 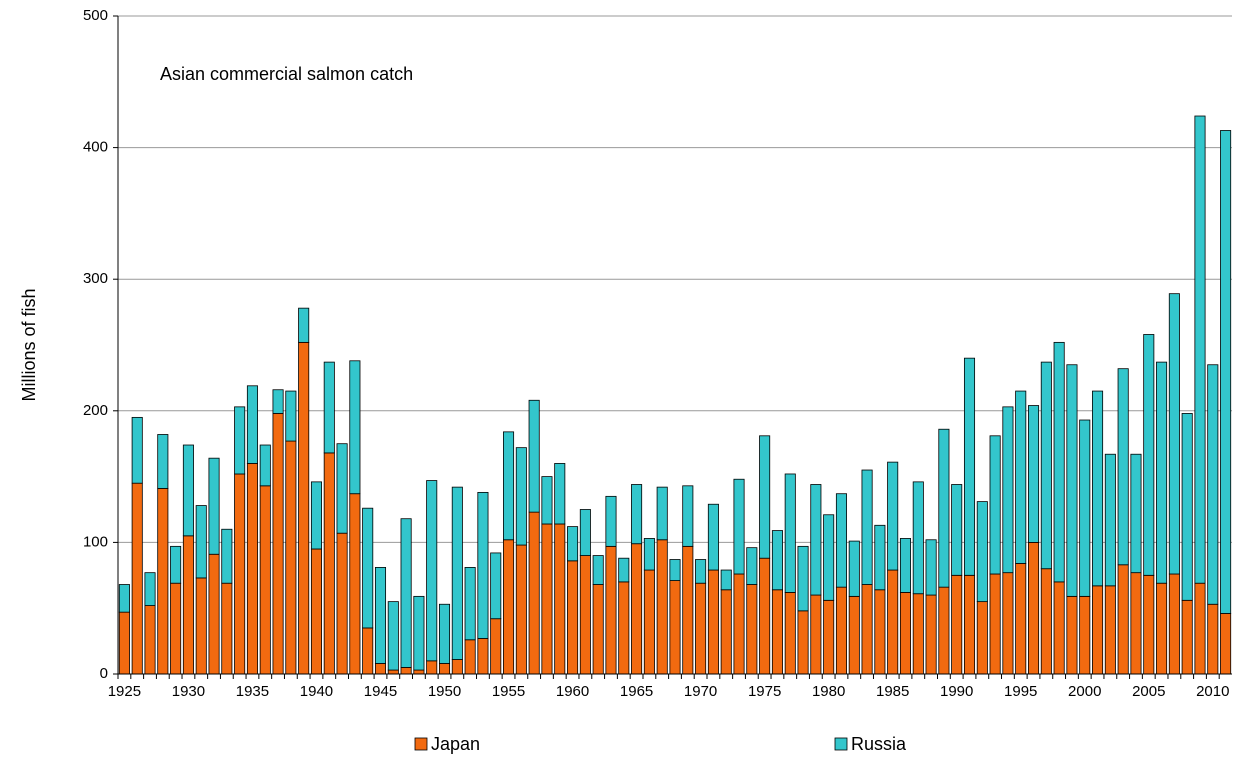 I want to click on x-tick-label: 2010, so click(x=1212, y=691).